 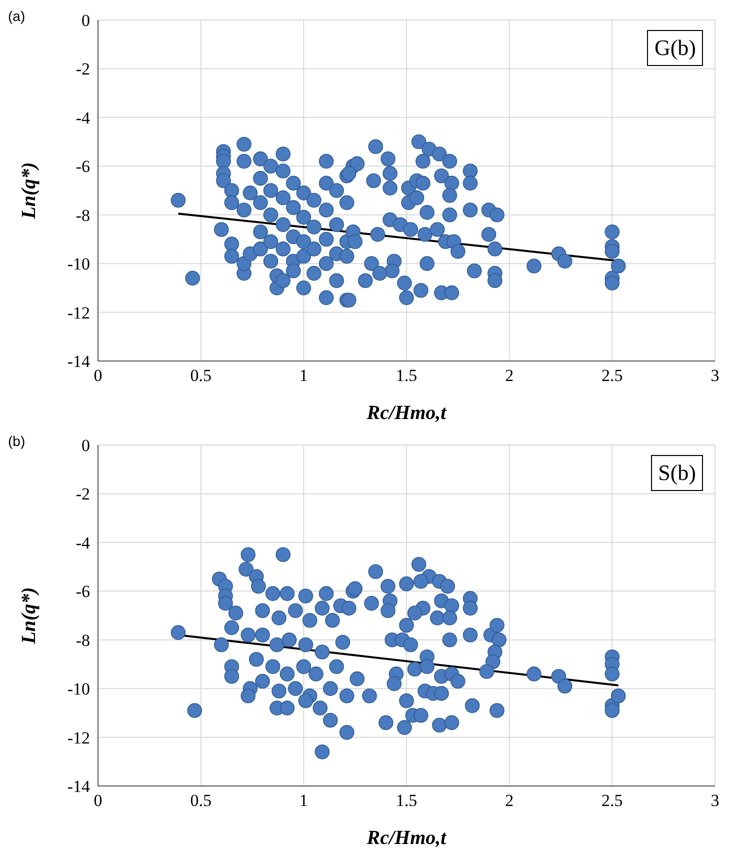 What do you see at coordinates (675, 48) in the screenshot?
I see `annotation: G(b)` at bounding box center [675, 48].